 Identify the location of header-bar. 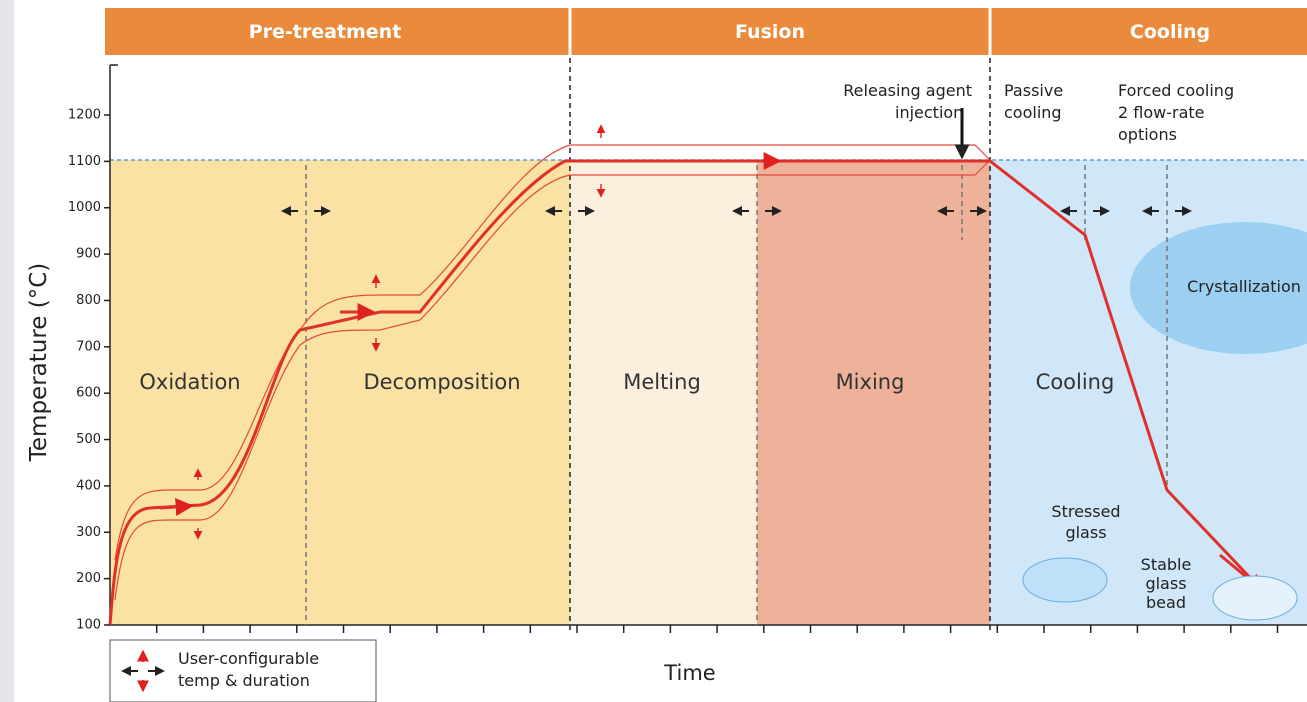
(706, 31).